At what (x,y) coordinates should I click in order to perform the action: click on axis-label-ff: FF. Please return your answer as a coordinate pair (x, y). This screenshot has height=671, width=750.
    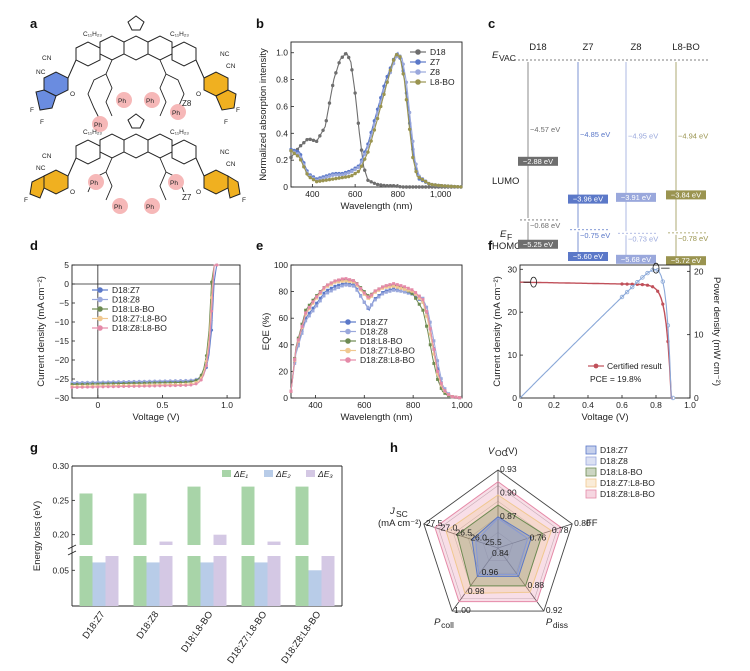
    Looking at the image, I should click on (592, 523).